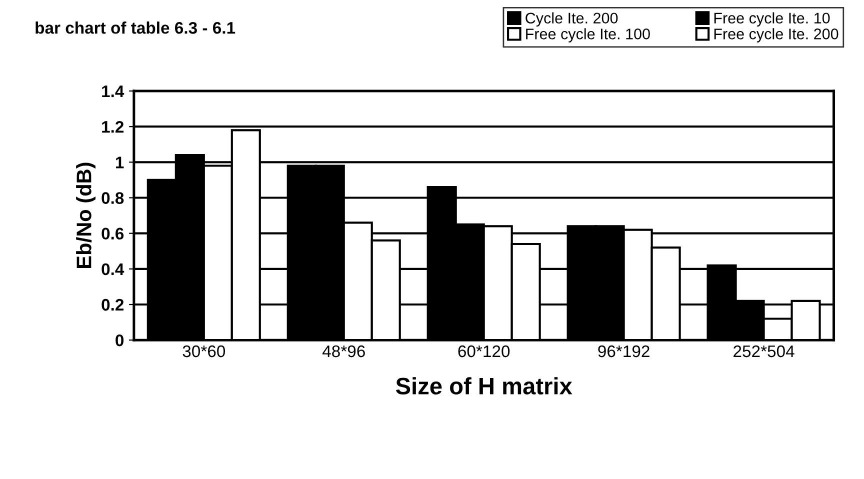 The height and width of the screenshot is (479, 864). Describe the element at coordinates (764, 351) in the screenshot. I see `x-tick-label: 252*504` at that location.